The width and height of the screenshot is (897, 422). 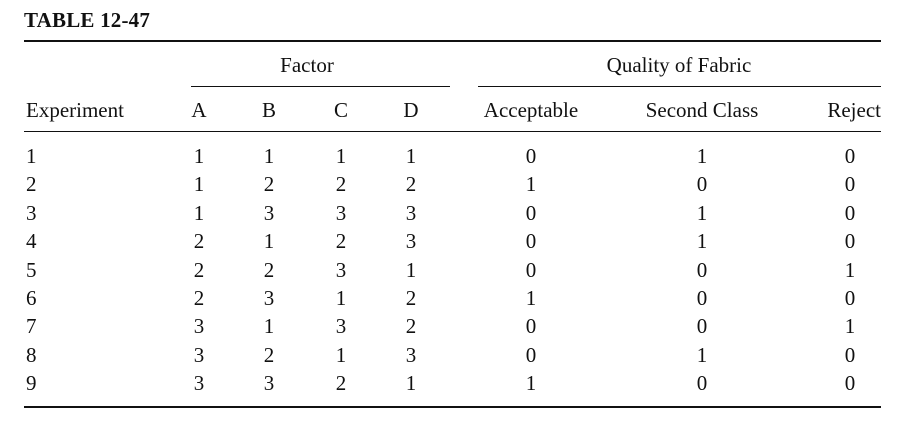 I want to click on quality-group-rule, so click(x=679, y=86).